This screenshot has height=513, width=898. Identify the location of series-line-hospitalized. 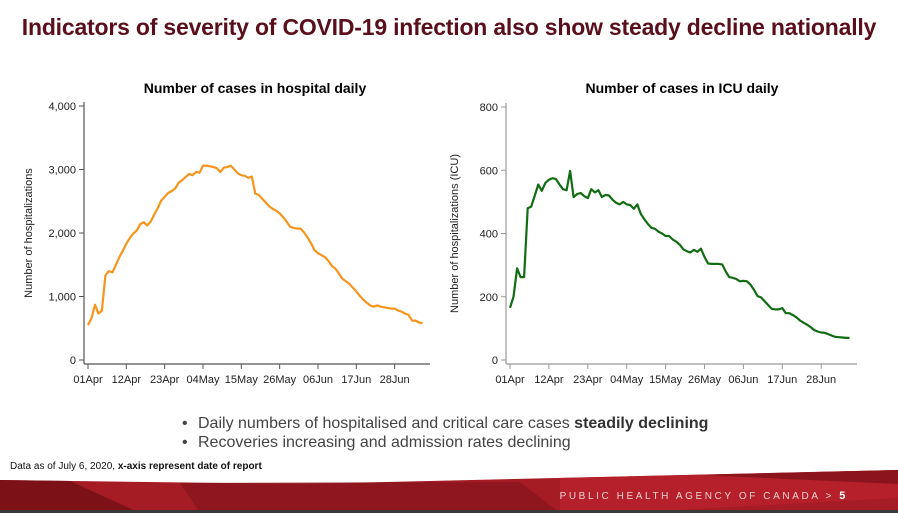
(255, 245).